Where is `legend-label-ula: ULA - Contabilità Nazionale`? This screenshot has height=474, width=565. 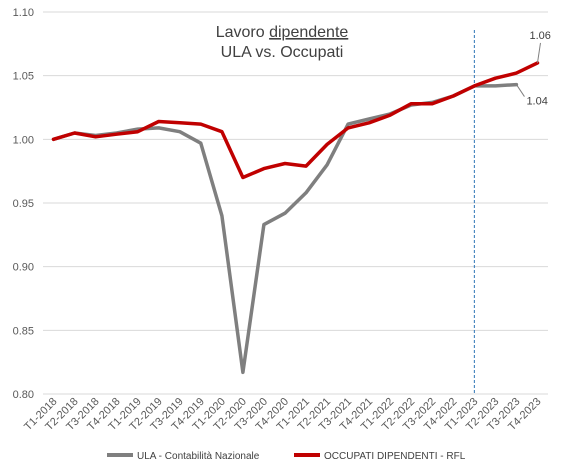
legend-label-ula: ULA - Contabilità Nazionale is located at coordinates (198, 456).